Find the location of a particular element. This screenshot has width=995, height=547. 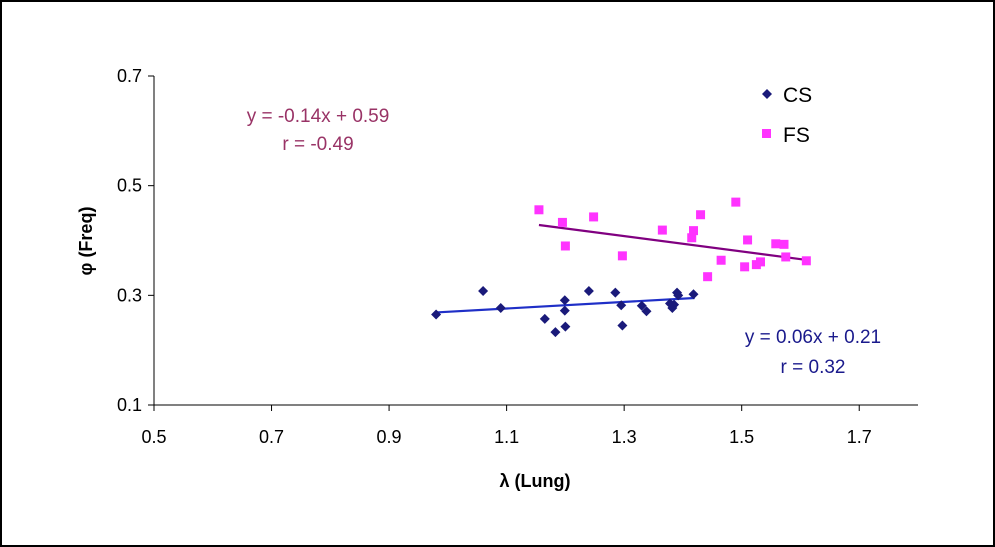

x-tick-label: 1.3 is located at coordinates (624, 437).